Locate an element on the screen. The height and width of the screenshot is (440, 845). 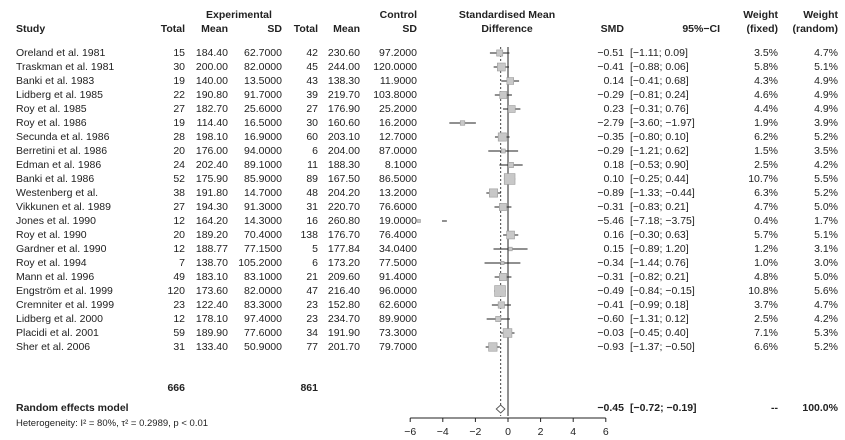
ctl-sd: 87.0000 is located at coordinates (398, 151).